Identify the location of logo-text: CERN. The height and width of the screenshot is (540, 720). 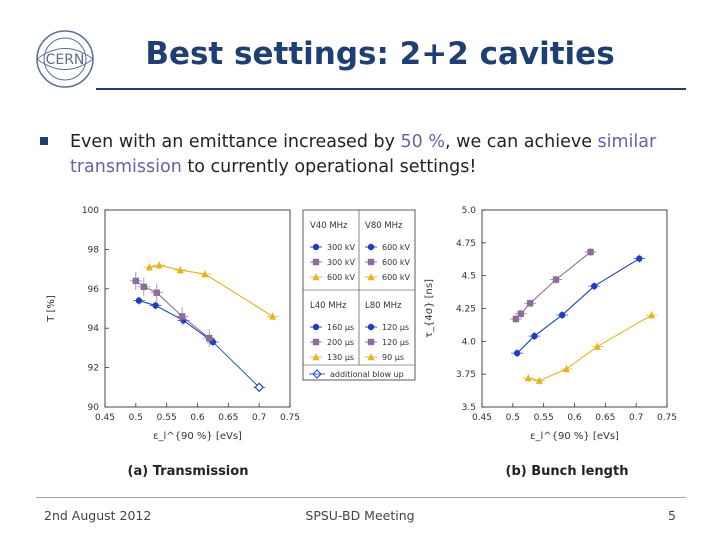
(65, 60).